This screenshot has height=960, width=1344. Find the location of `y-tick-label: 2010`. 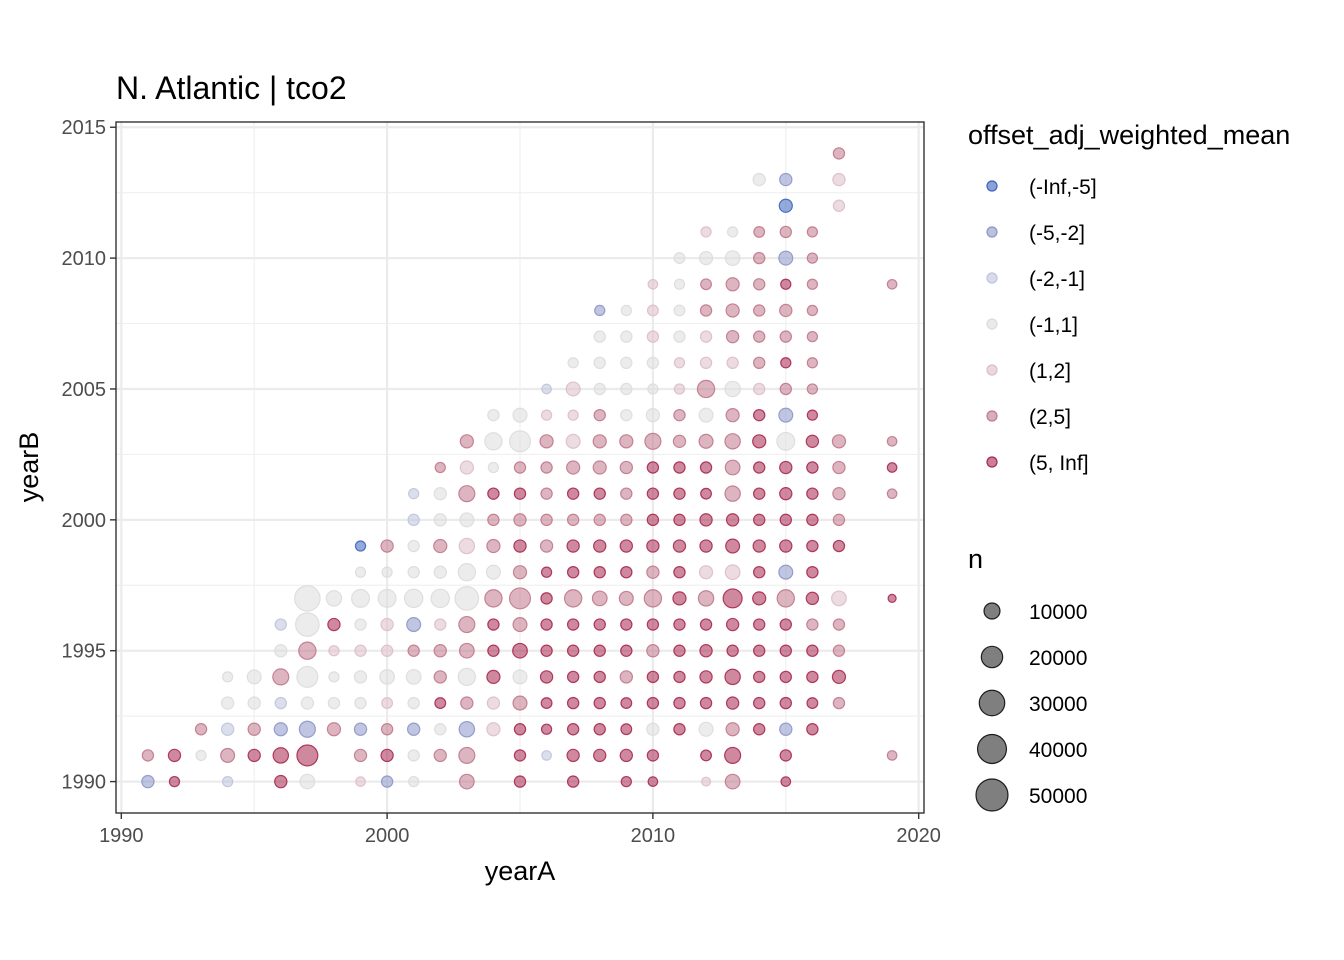

y-tick-label: 2010 is located at coordinates (84, 259).